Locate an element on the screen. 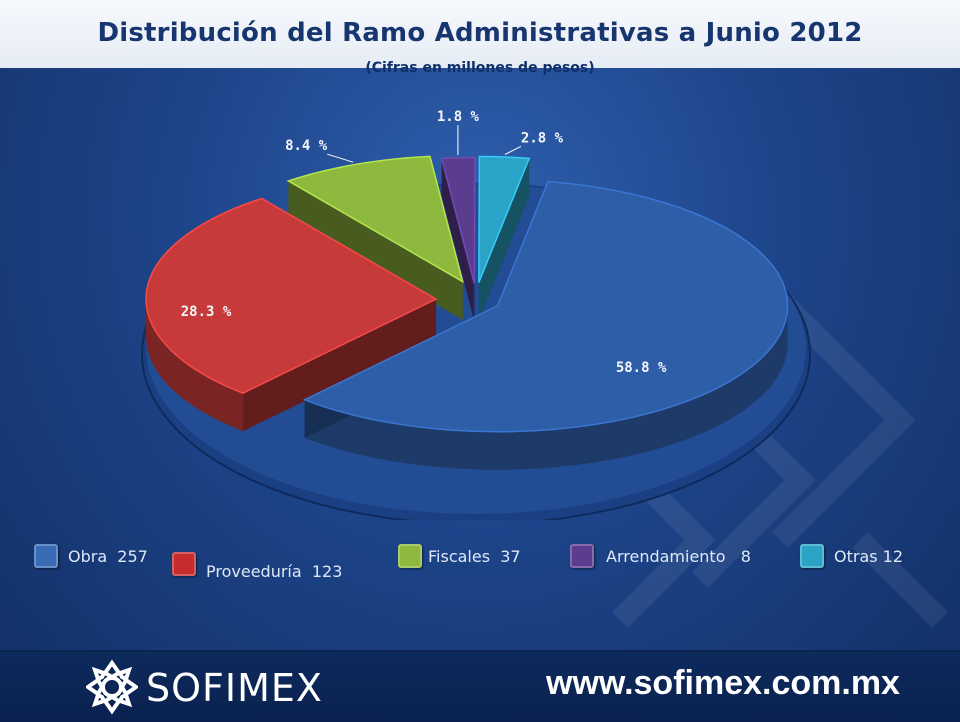 The width and height of the screenshot is (960, 722). pie-slice-otras is located at coordinates (504, 219).